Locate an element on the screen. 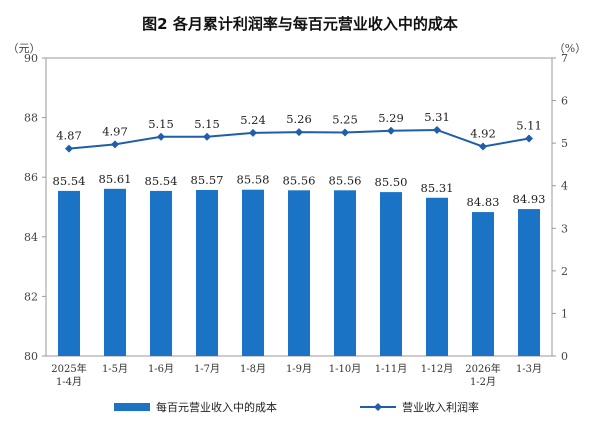 Image resolution: width=600 pixels, height=434 pixels. line-data-label: 5.11 is located at coordinates (529, 125).